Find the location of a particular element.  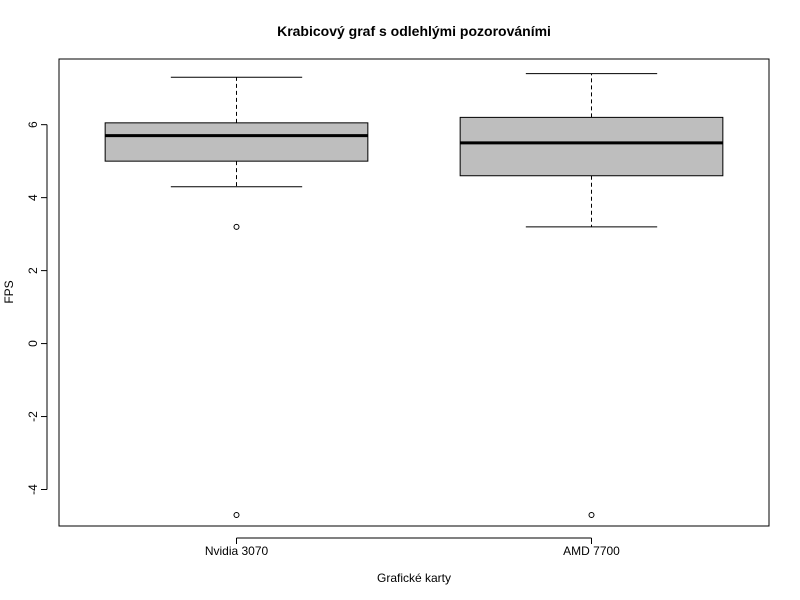

y-tick-label: -4 is located at coordinates (33, 489).